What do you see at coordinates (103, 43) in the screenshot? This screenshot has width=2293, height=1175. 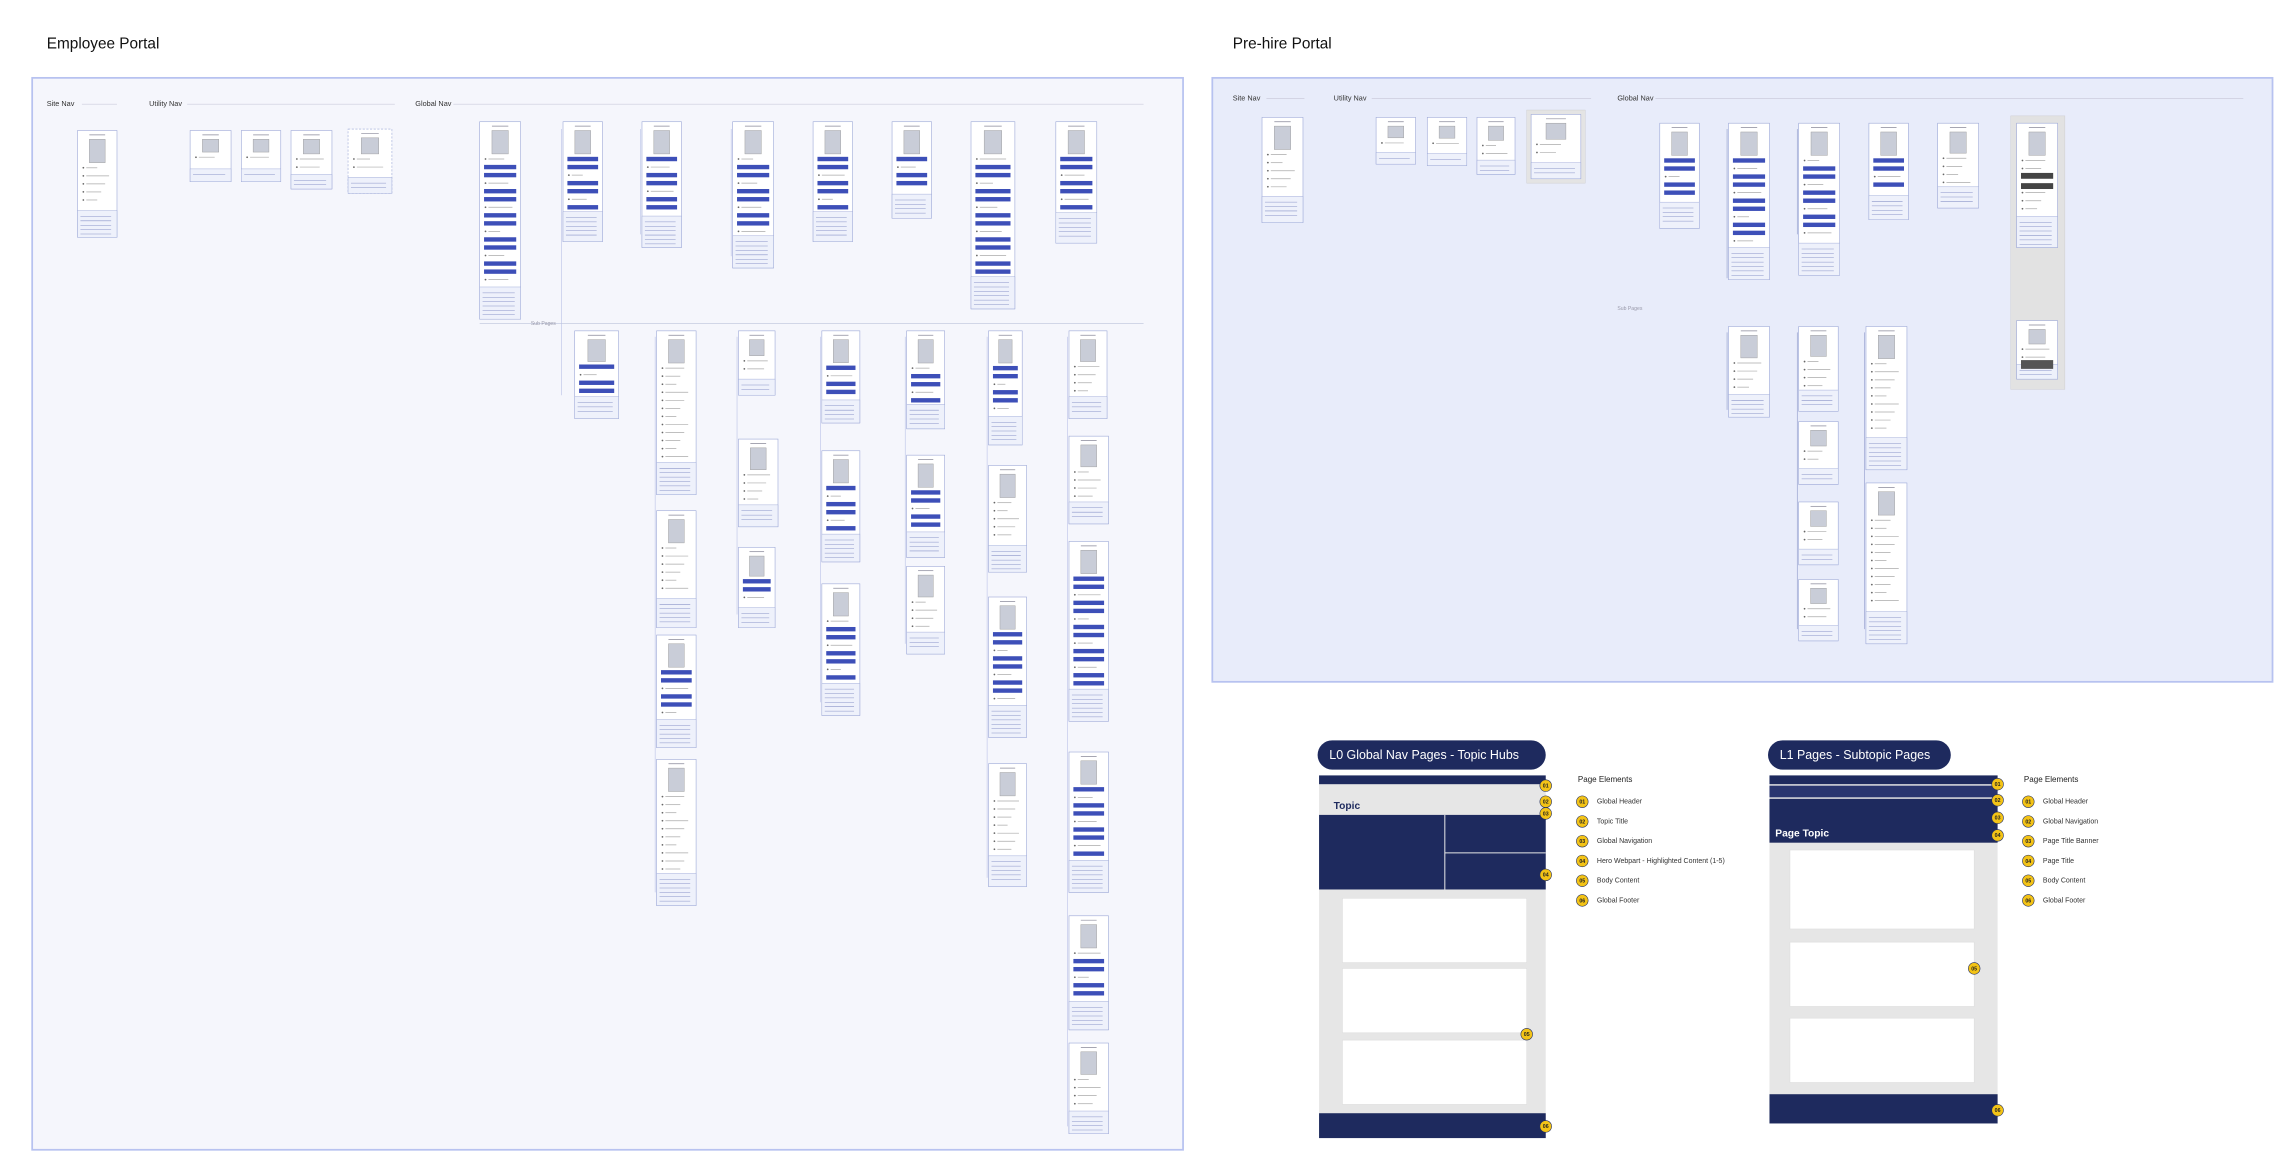 I see `portal-title: Employee Portal` at bounding box center [103, 43].